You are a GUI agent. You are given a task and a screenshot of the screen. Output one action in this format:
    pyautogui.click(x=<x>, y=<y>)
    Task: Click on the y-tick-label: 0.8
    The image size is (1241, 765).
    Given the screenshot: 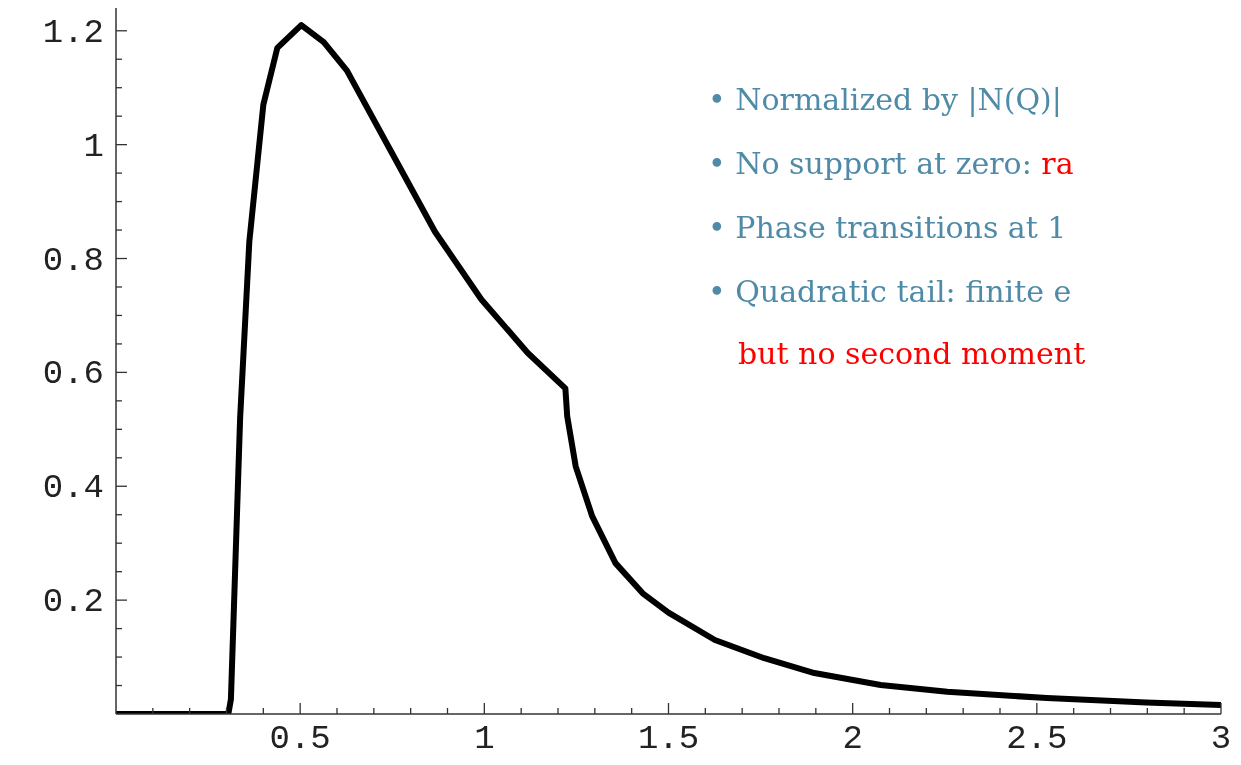 What is the action you would take?
    pyautogui.click(x=73, y=260)
    